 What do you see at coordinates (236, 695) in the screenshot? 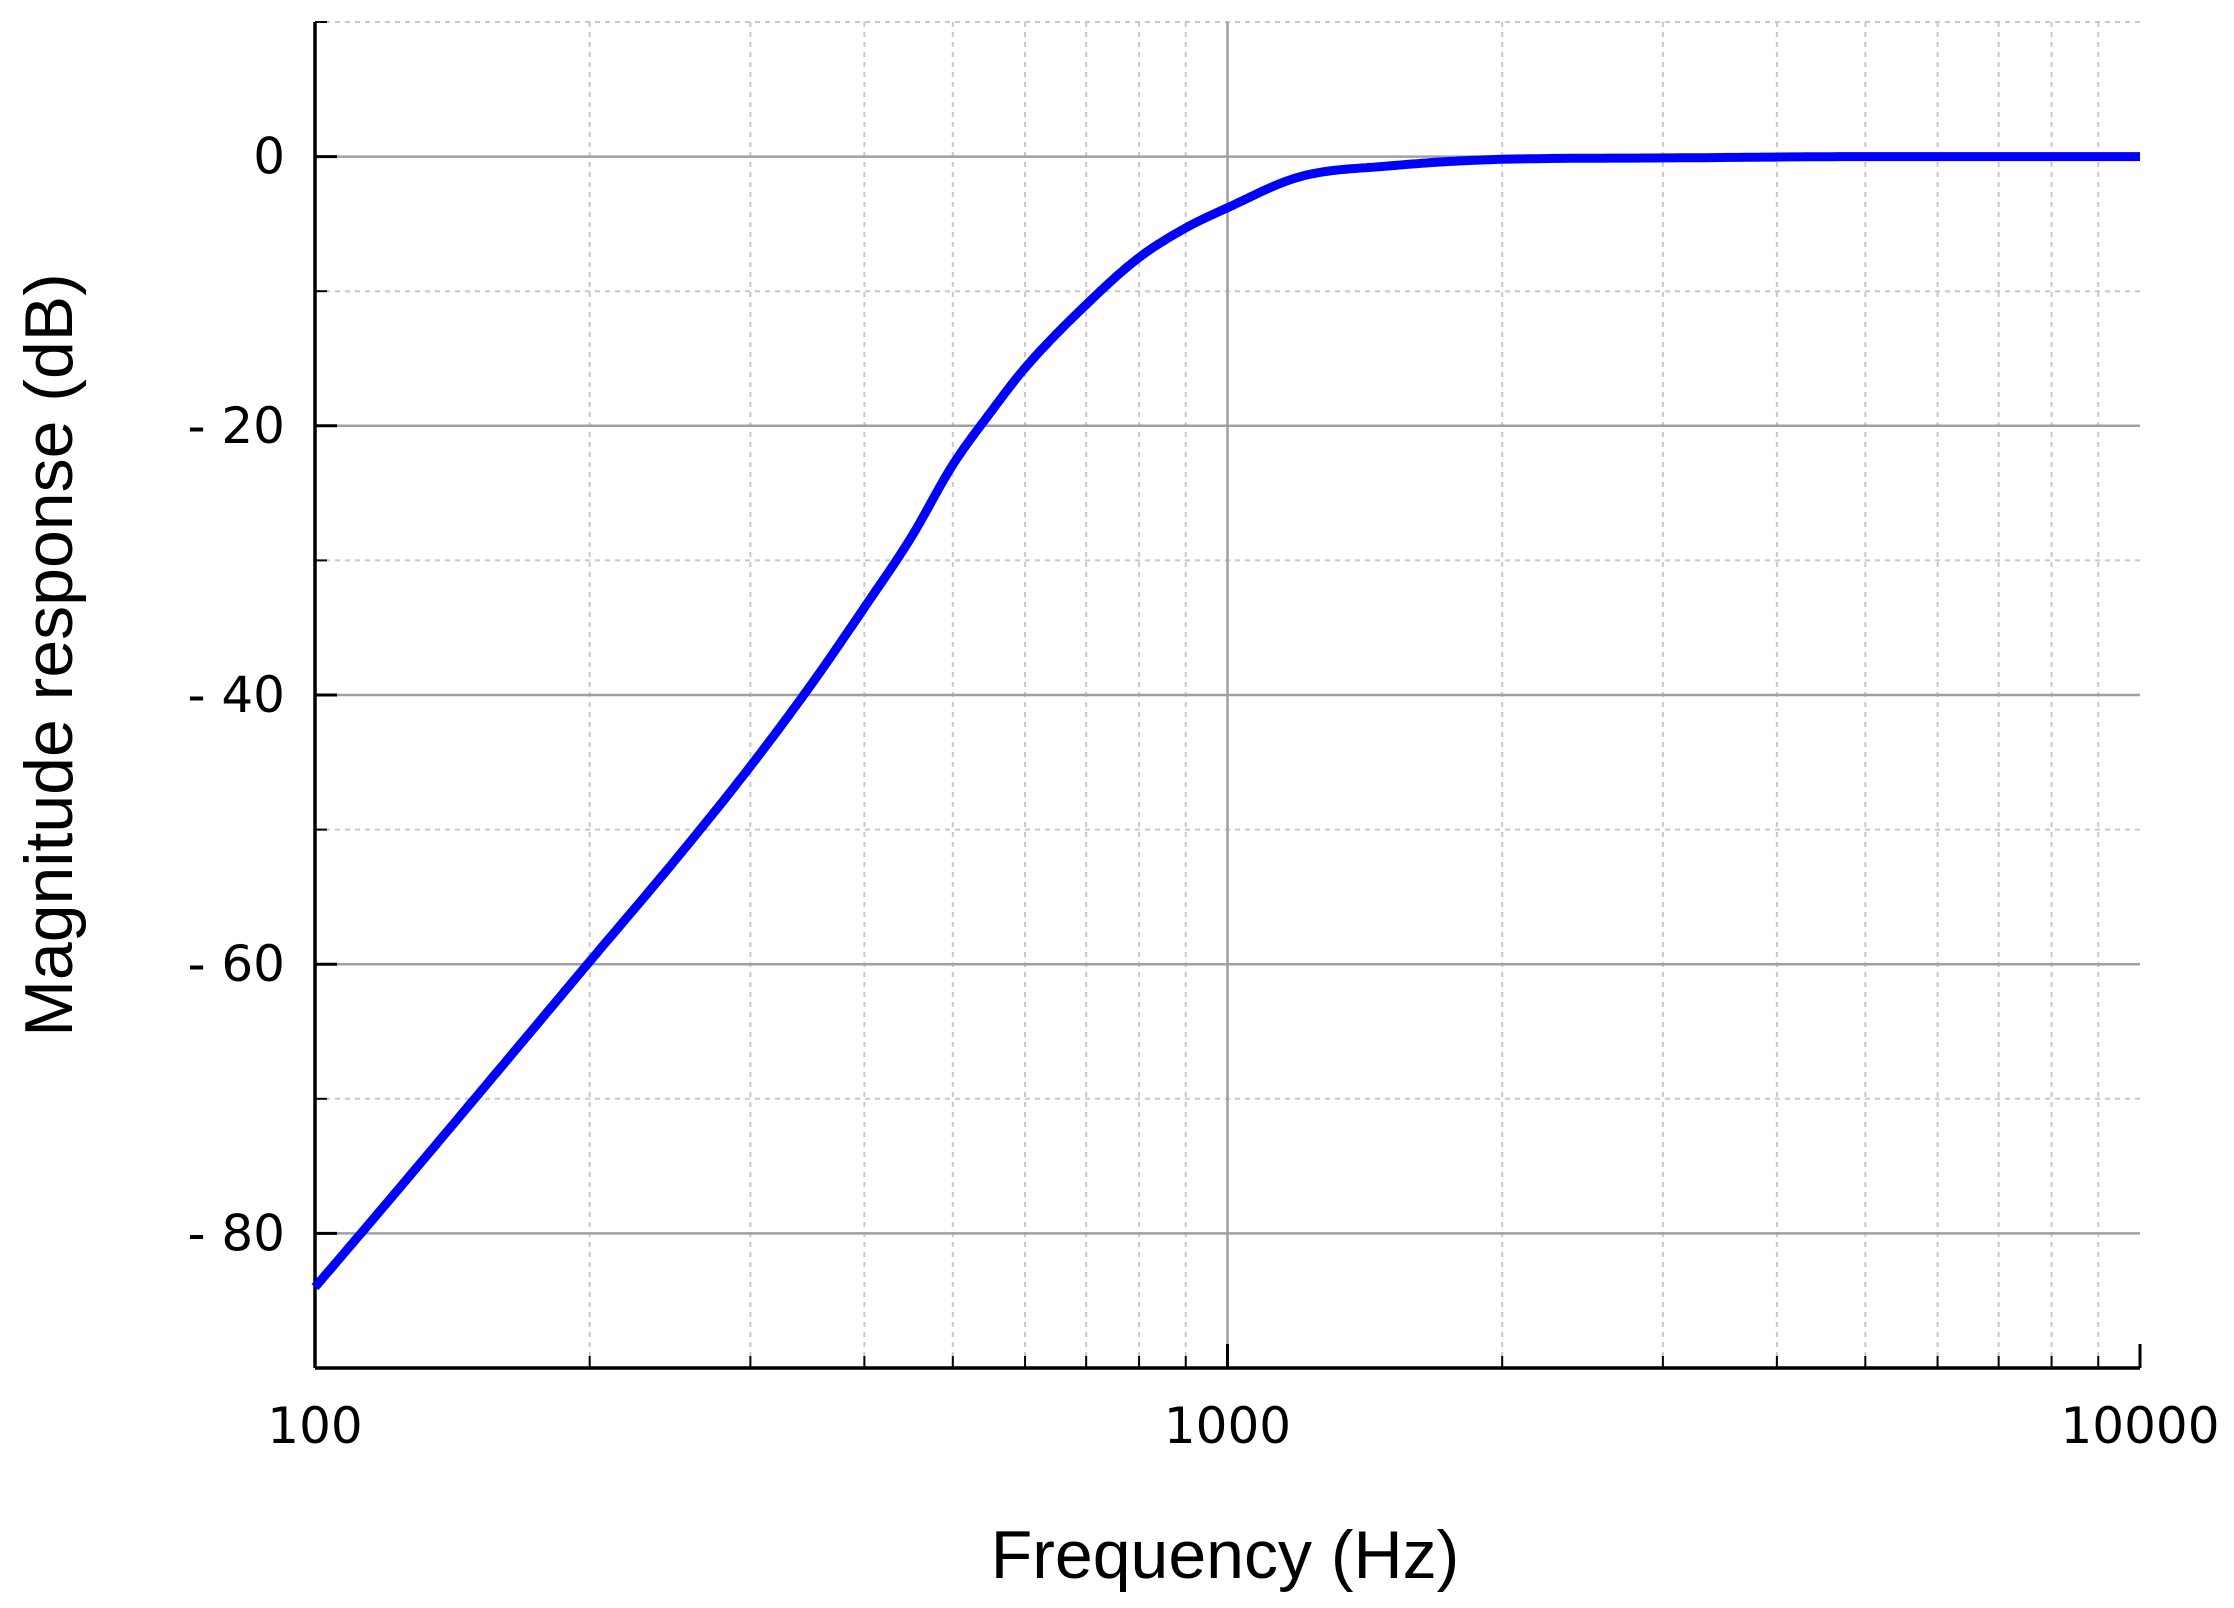
I see `y-tick-label: - 40` at bounding box center [236, 695].